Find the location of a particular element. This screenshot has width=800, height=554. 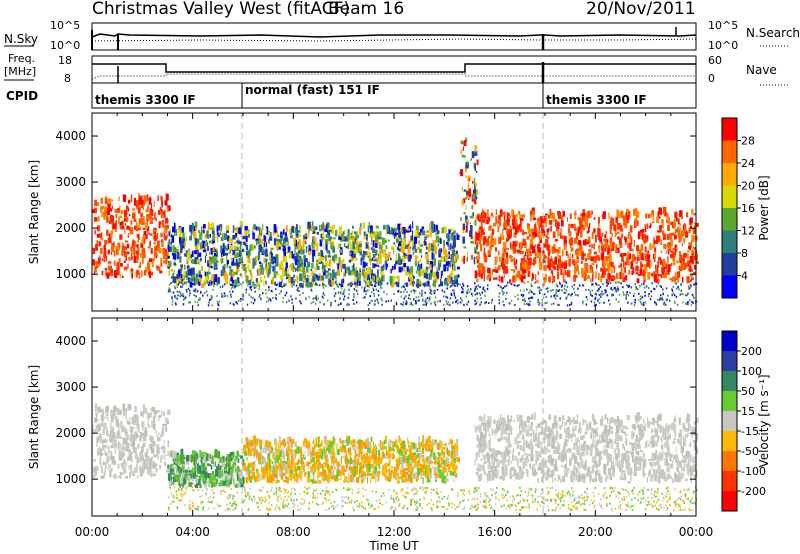

cpid-segment-2: normal (fast) 151 IF is located at coordinates (312, 90).